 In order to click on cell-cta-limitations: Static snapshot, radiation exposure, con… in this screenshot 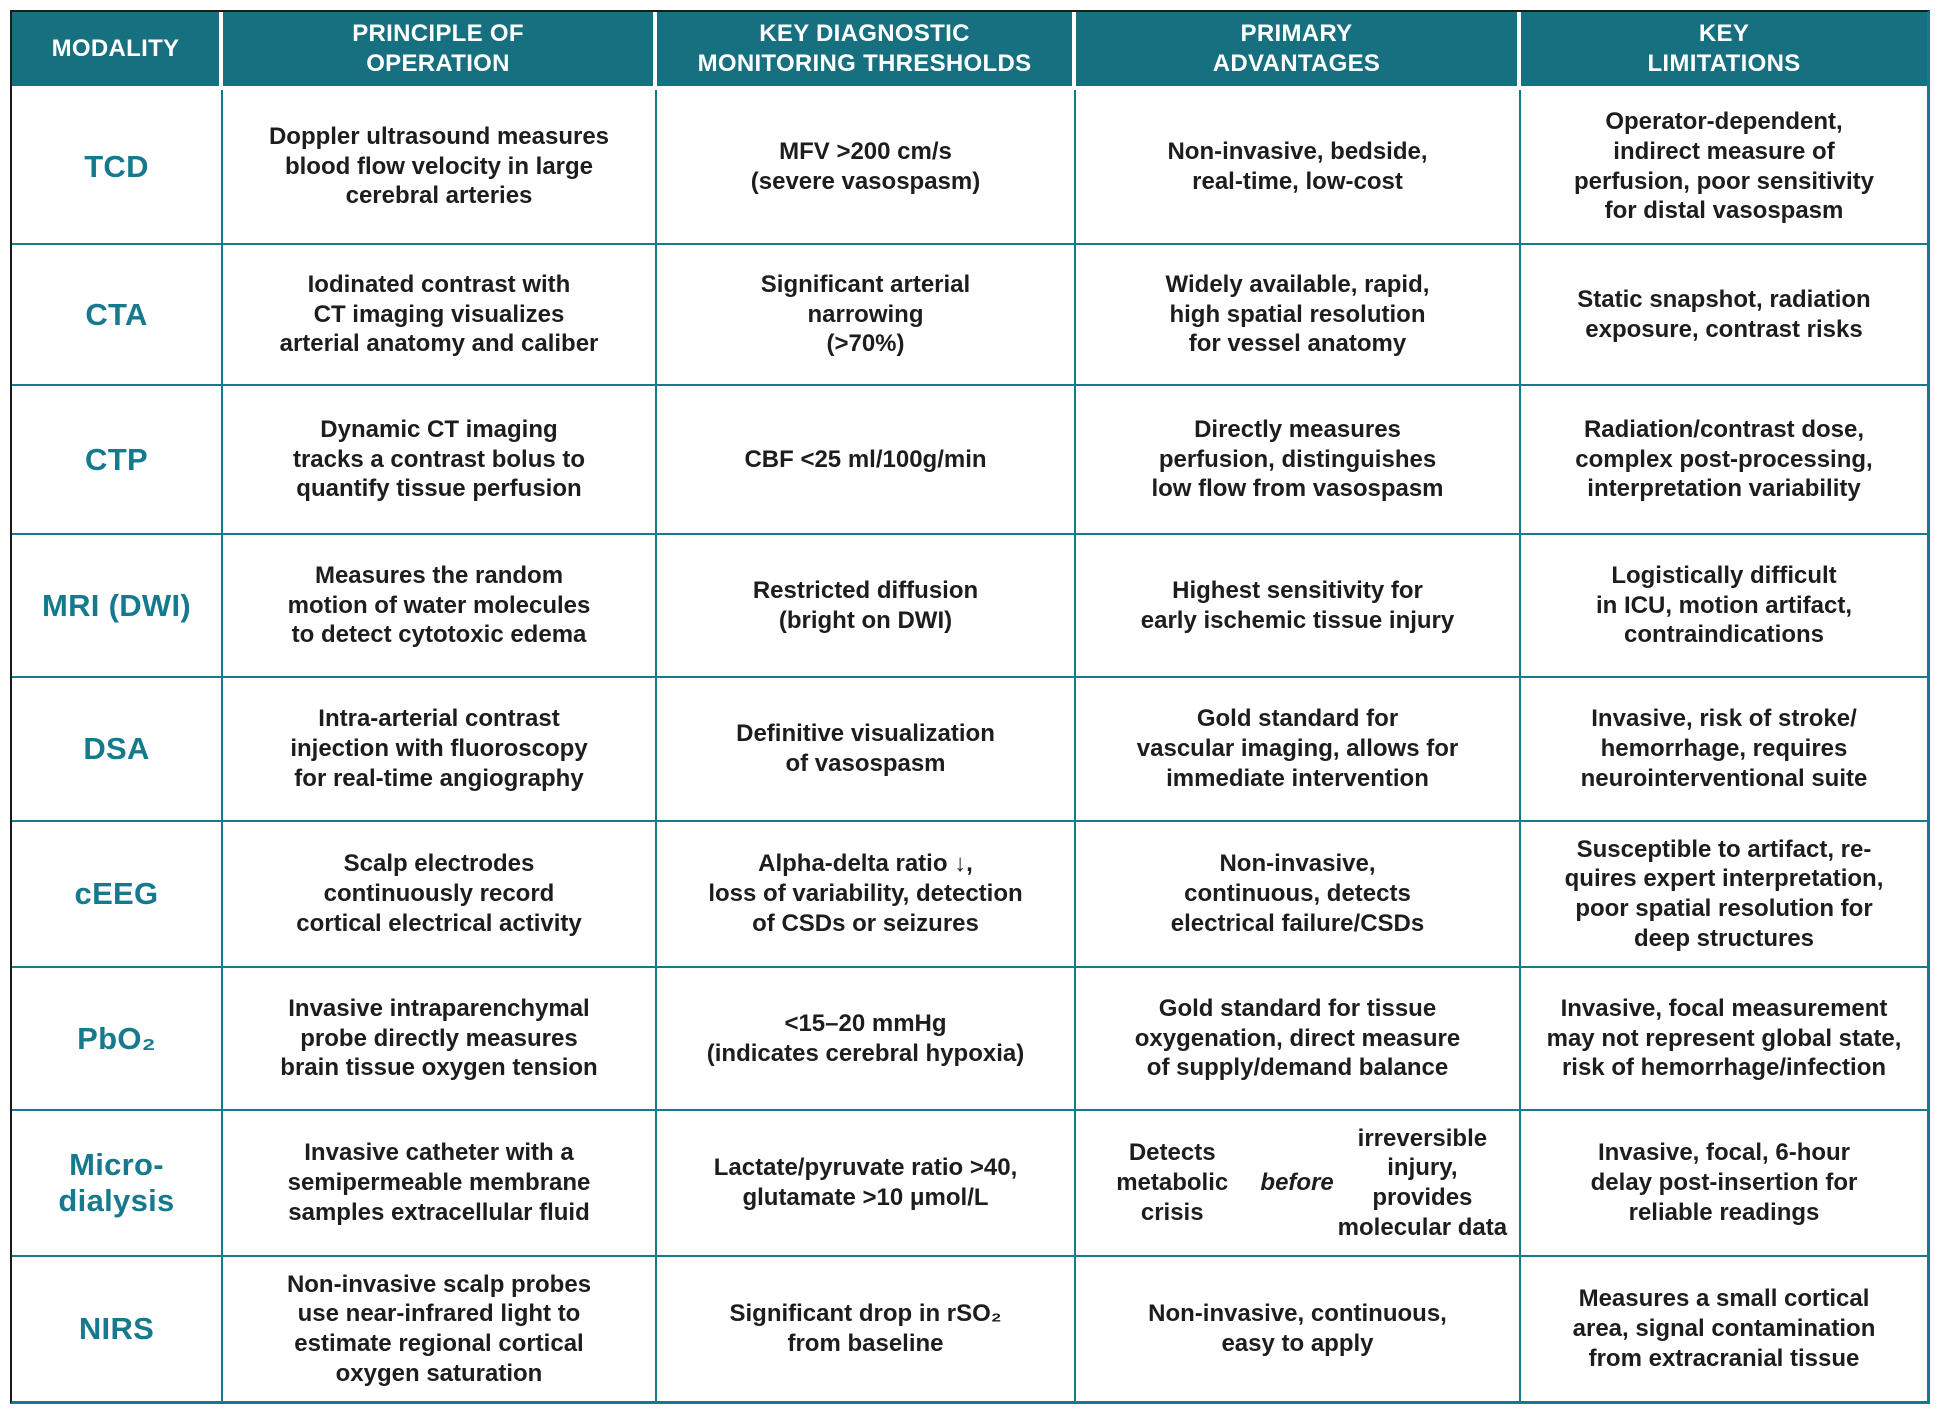, I will do `click(1724, 315)`.